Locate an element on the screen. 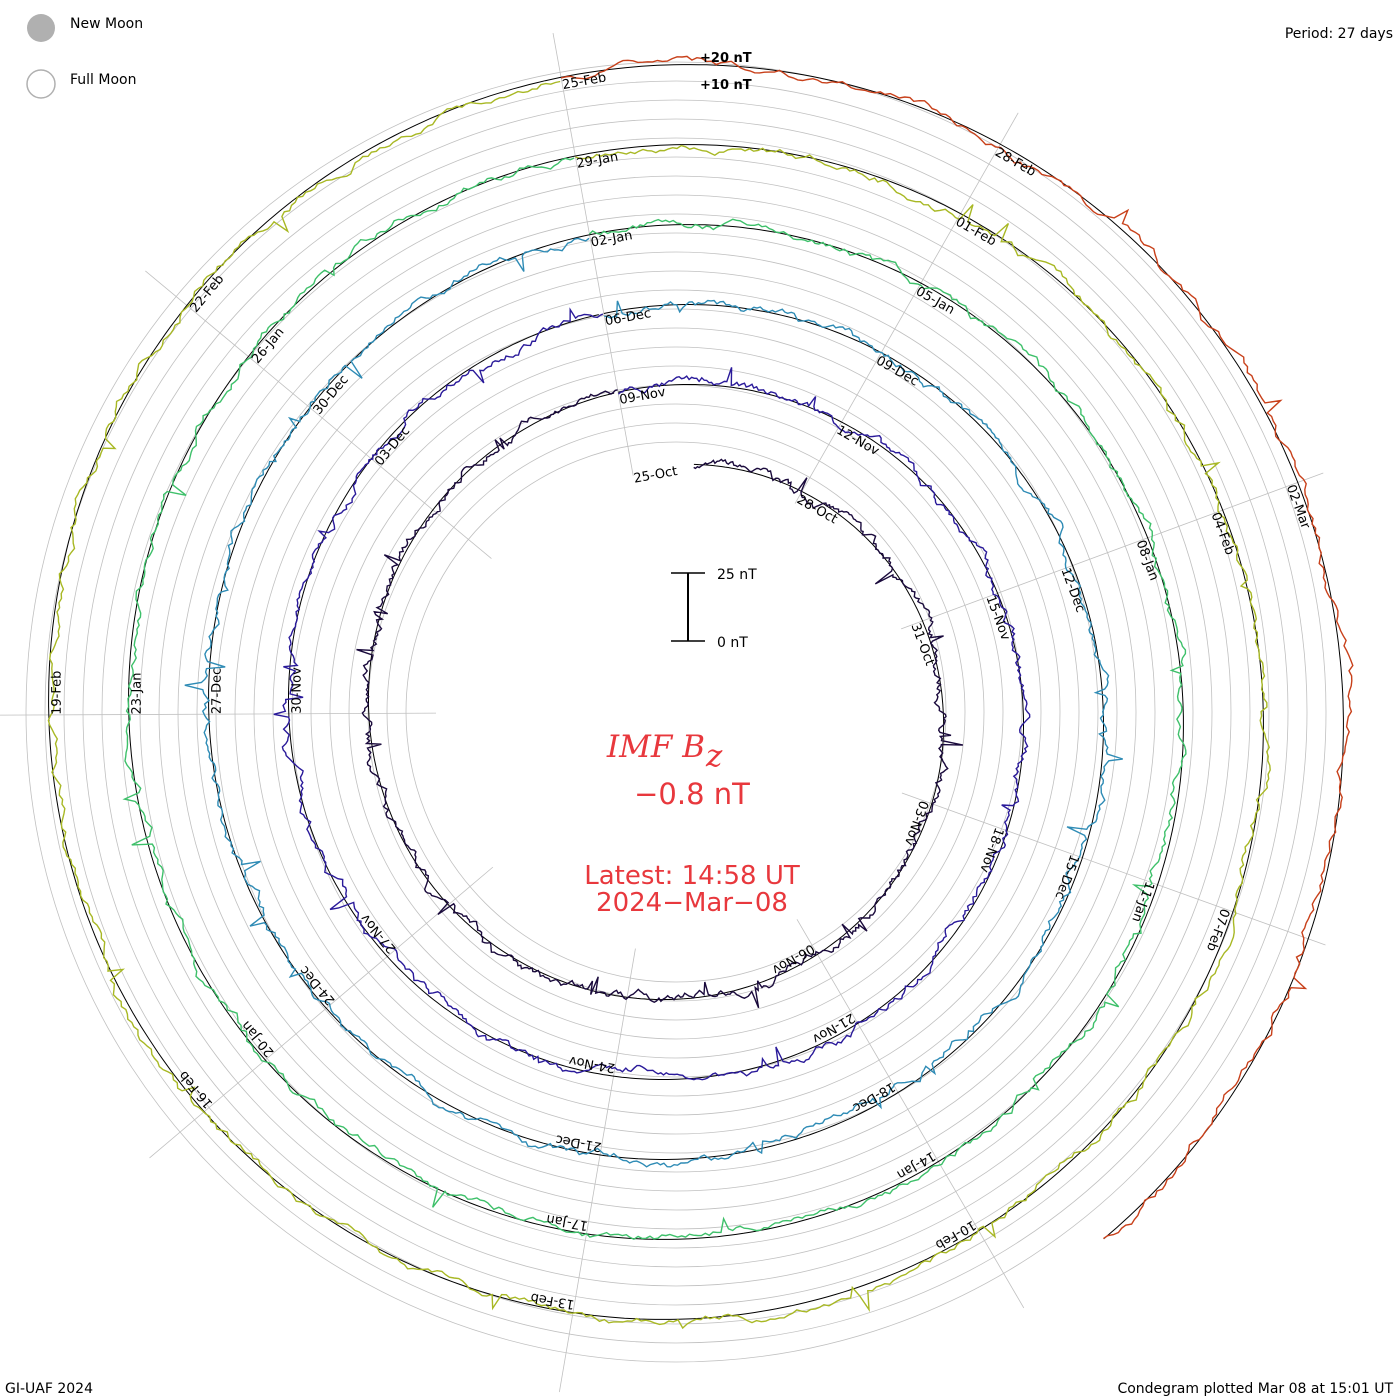 The image size is (1400, 1400). date-label: 25-Feb is located at coordinates (584, 81).